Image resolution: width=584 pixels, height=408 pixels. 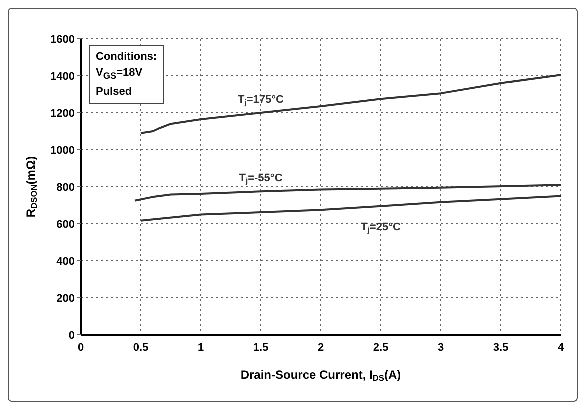 I want to click on x-tick-label: 4, so click(x=561, y=348).